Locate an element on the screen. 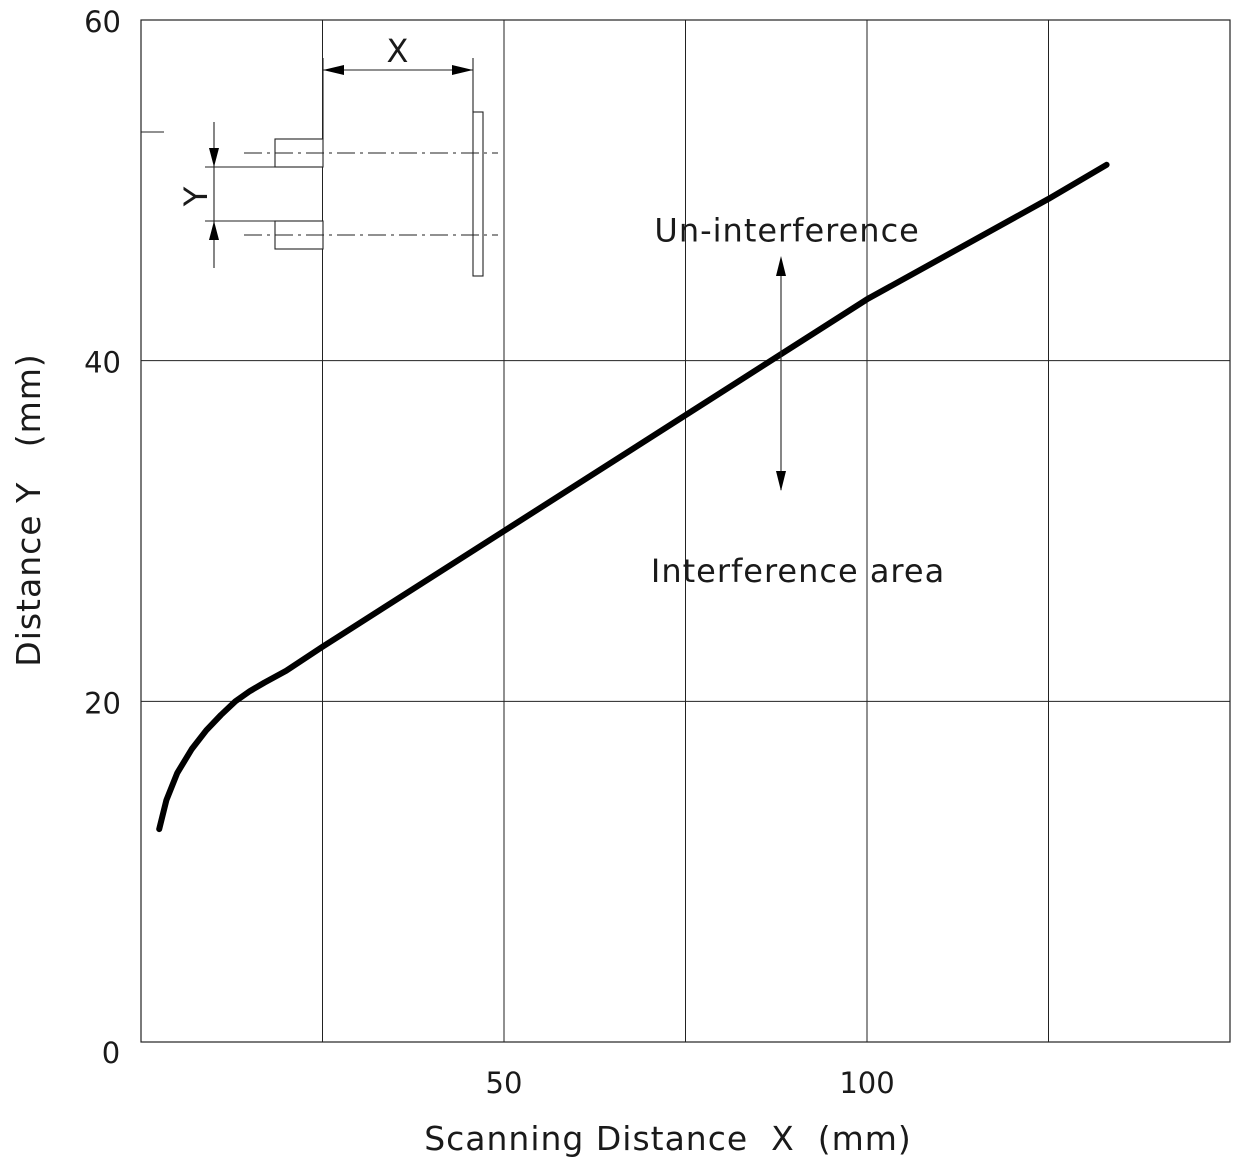  inset-y-arrow-upper is located at coordinates (214, 157).